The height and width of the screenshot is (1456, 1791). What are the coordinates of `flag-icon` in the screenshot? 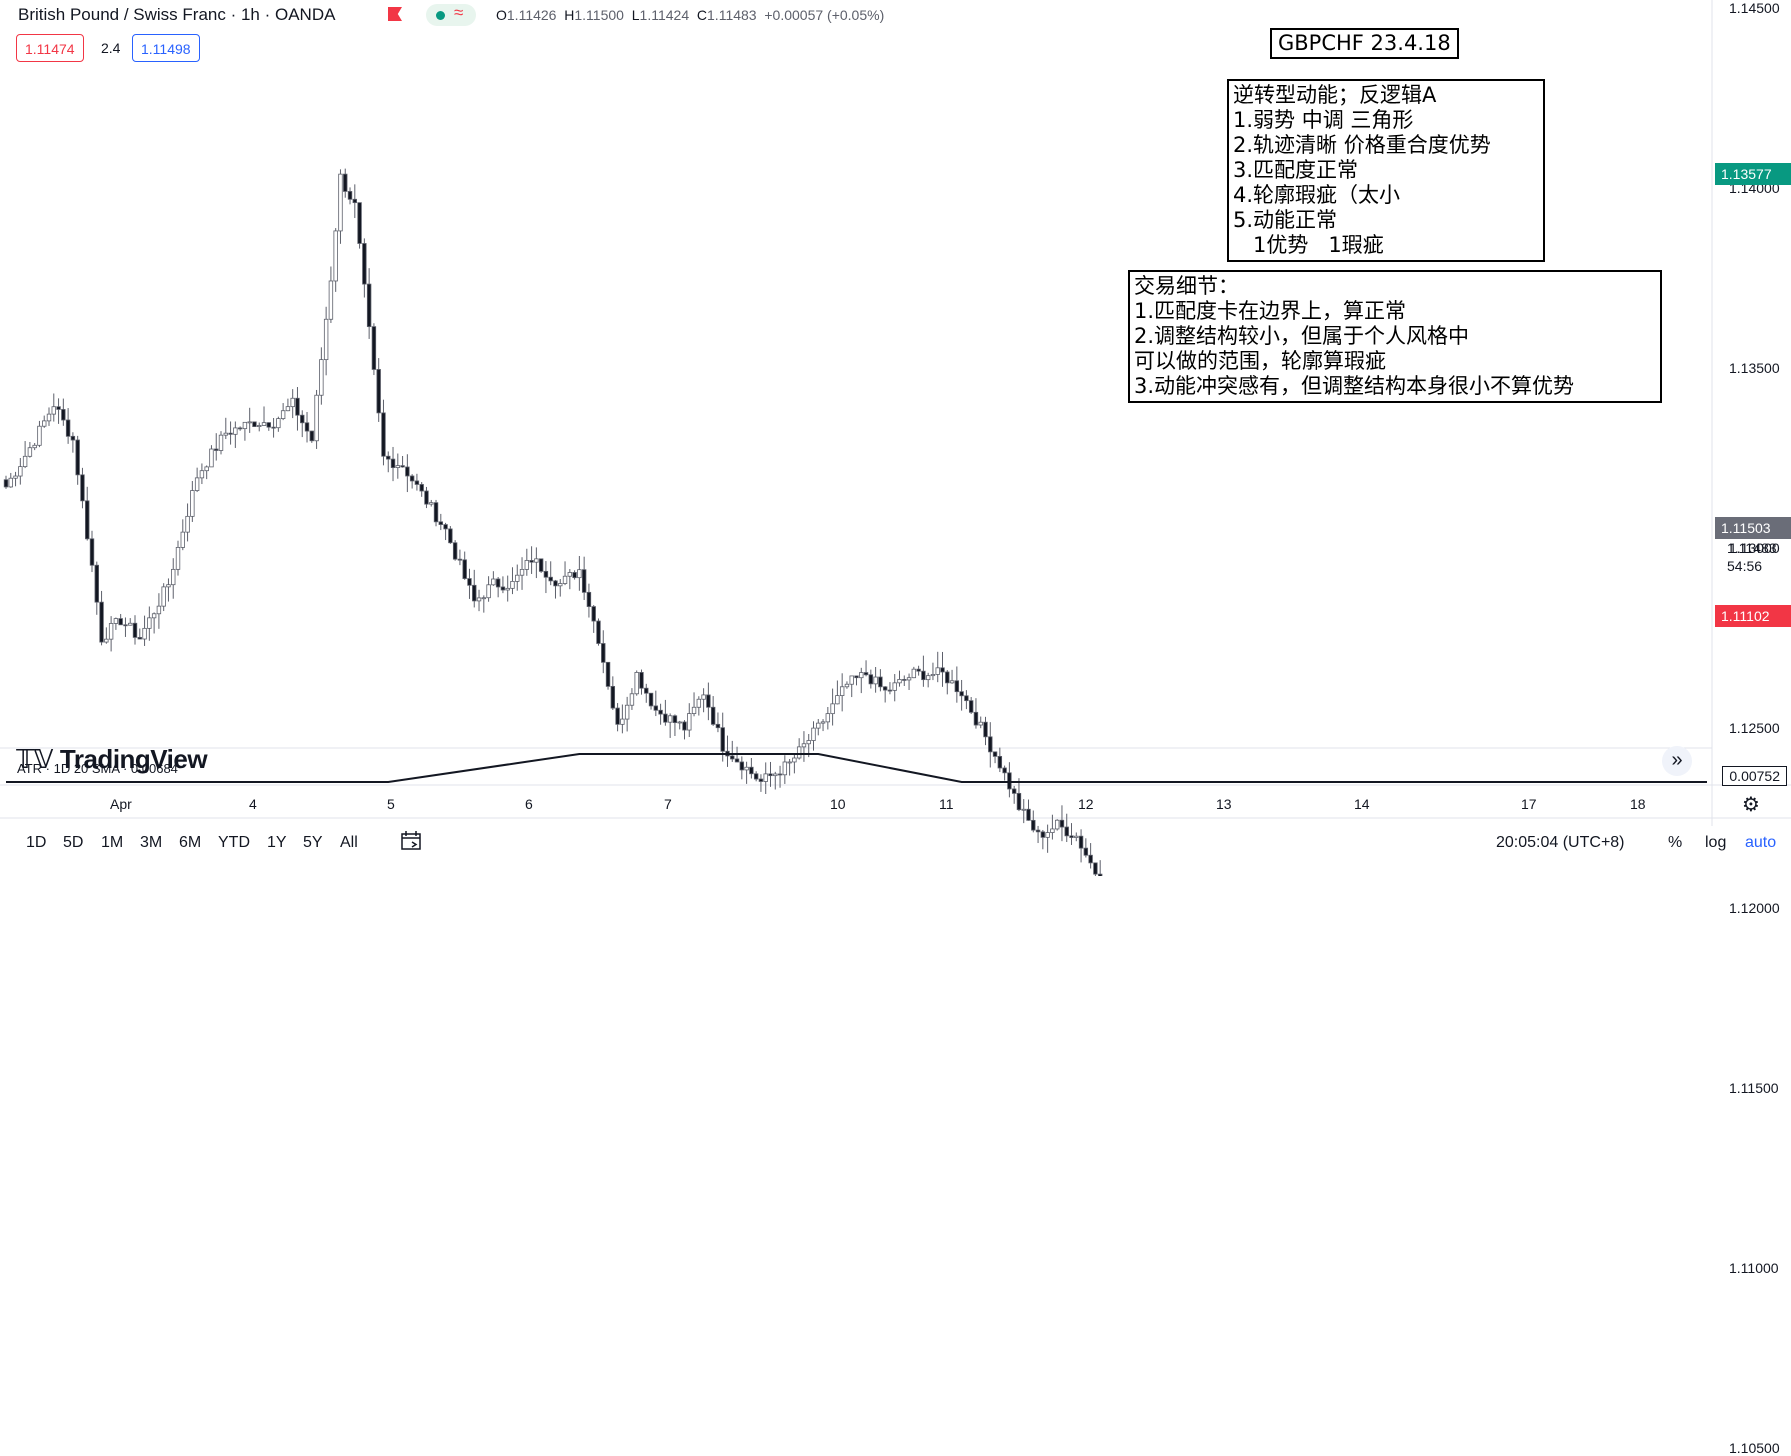 It's located at (395, 14).